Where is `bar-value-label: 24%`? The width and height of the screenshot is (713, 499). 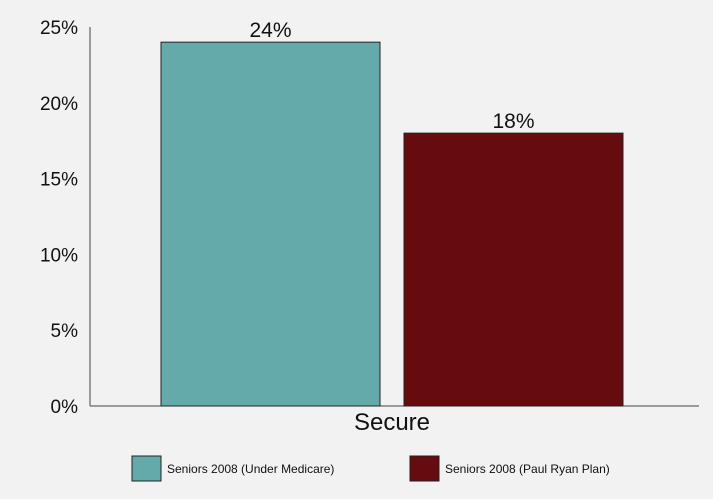 bar-value-label: 24% is located at coordinates (270, 30).